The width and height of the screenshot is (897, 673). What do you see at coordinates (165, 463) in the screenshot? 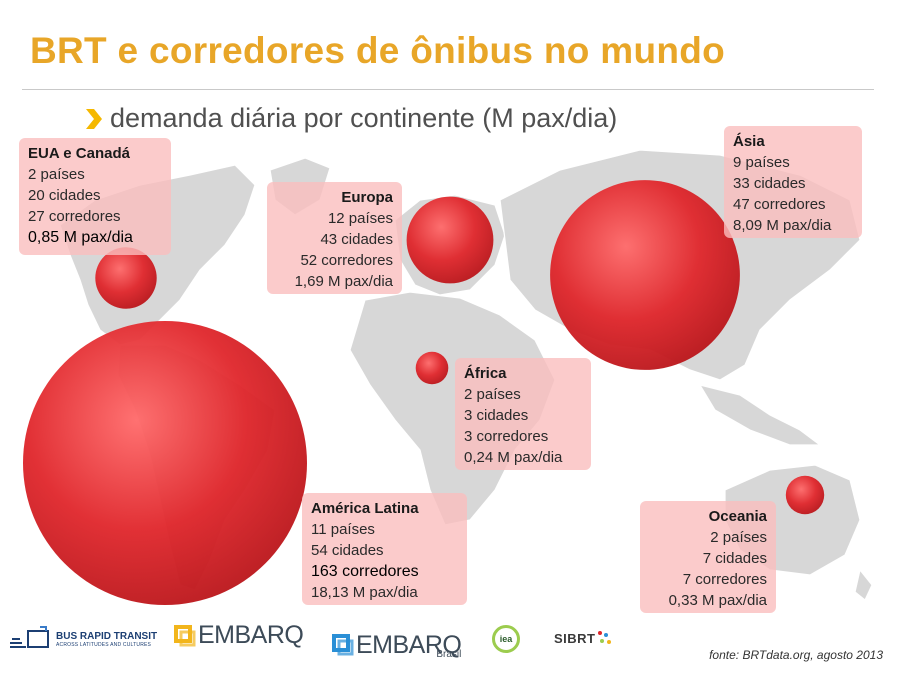
I see `bubble-américa-latina` at bounding box center [165, 463].